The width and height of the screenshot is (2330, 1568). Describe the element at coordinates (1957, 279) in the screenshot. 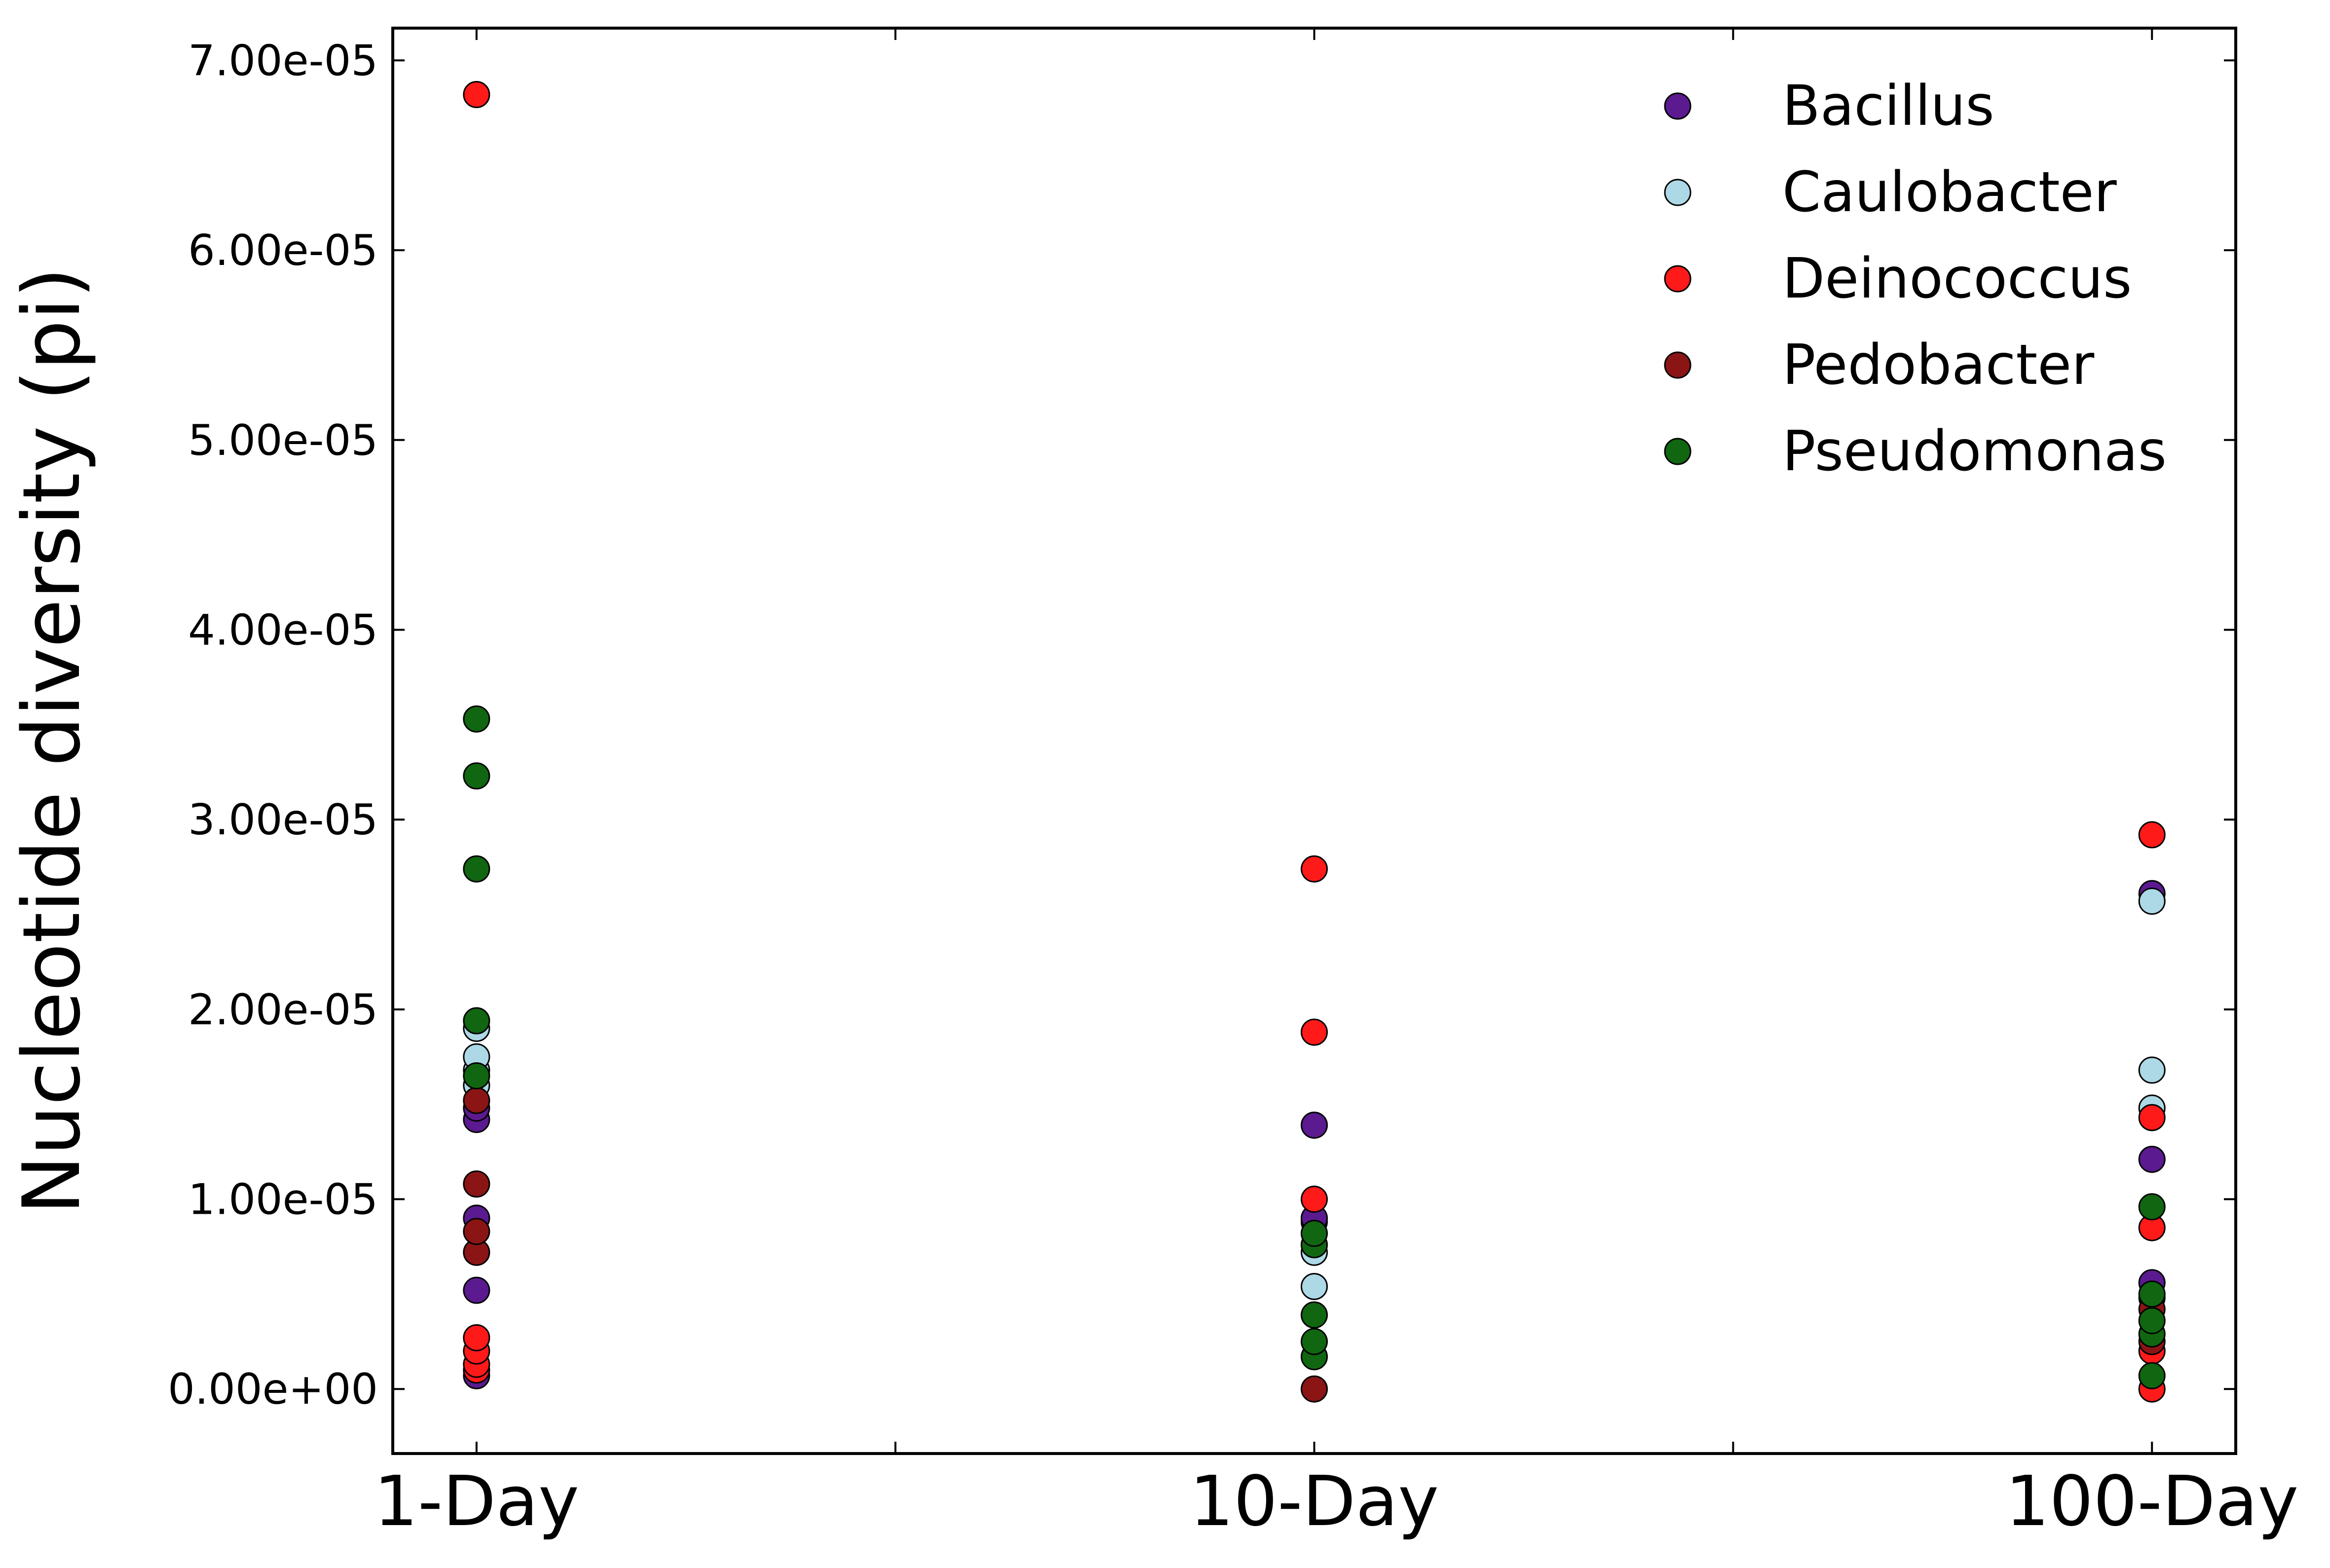

I see `legend-label: Deinococcus` at that location.